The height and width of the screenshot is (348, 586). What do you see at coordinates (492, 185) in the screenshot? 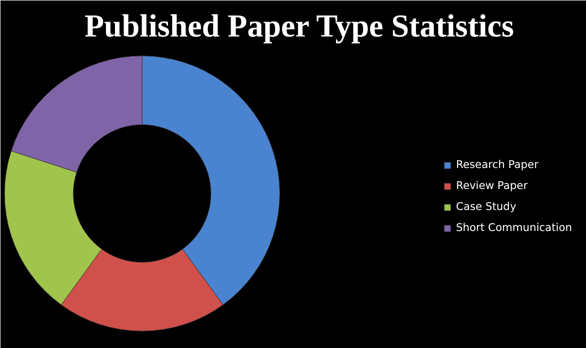
I see `legend-label: Review Paper` at bounding box center [492, 185].